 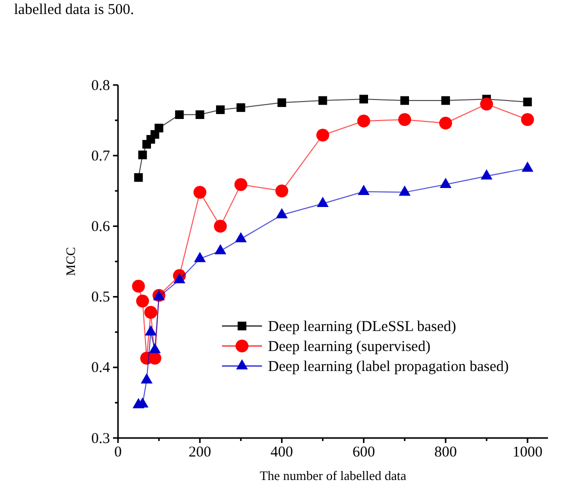 What do you see at coordinates (100, 368) in the screenshot?
I see `y-tick-label: 0.4` at bounding box center [100, 368].